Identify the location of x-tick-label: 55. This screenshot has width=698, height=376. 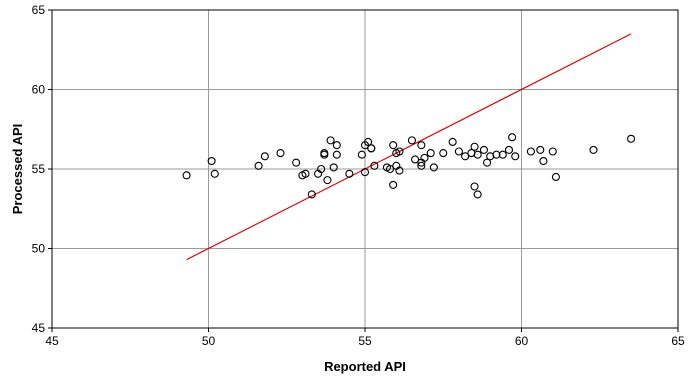
(365, 341).